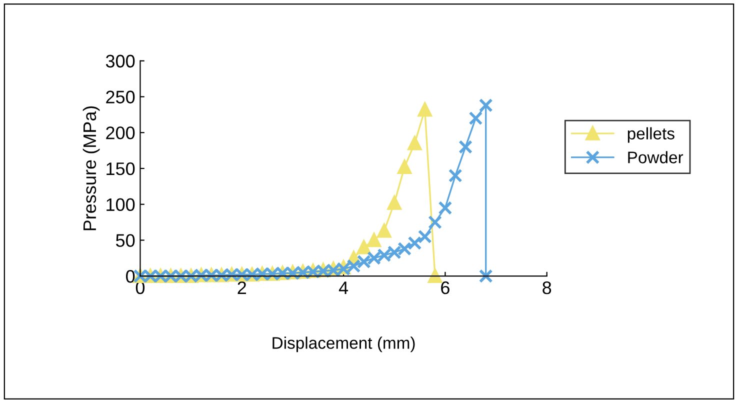 The height and width of the screenshot is (403, 738). What do you see at coordinates (242, 287) in the screenshot?
I see `x-tick-label: 2` at bounding box center [242, 287].